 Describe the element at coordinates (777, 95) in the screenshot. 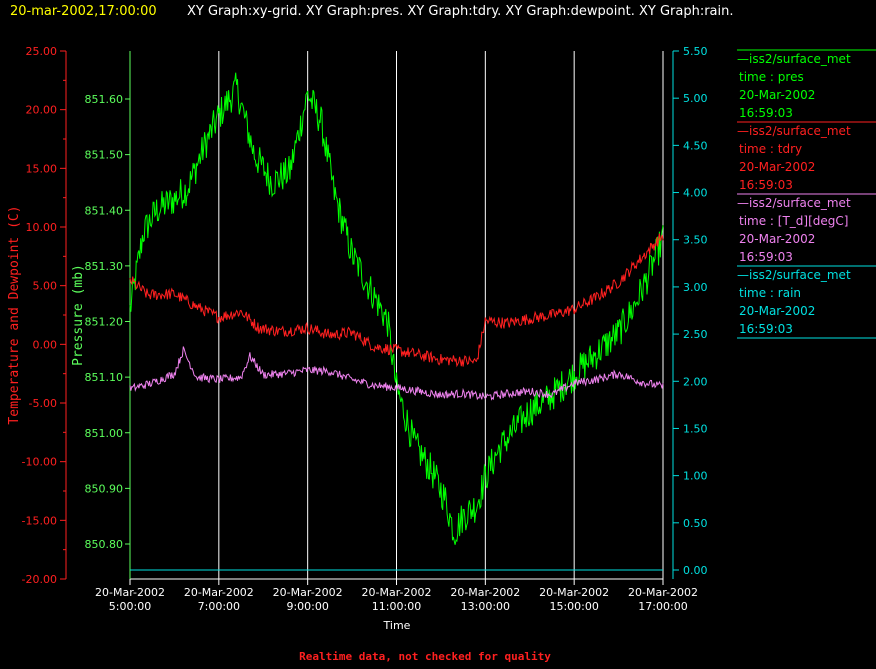

I see `legend-entry-pres: 20-Mar-2002` at that location.